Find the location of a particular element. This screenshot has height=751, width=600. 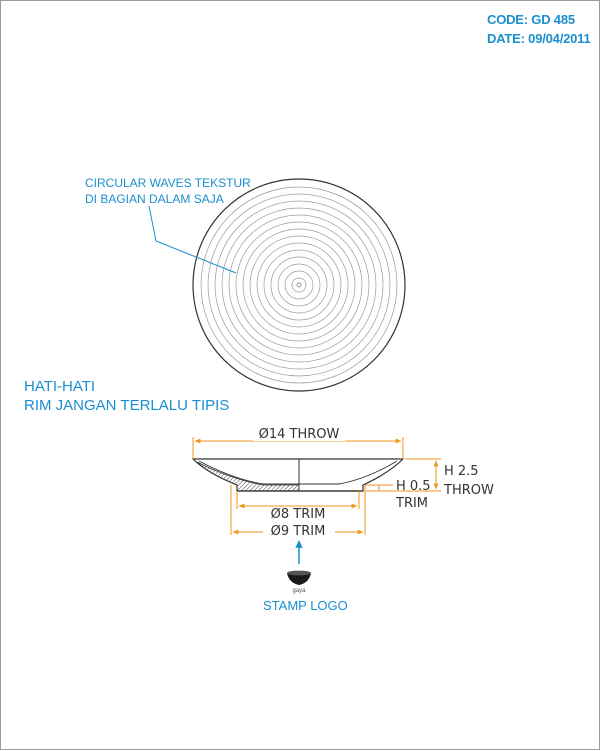

height-throw-label-1: H 2.5 is located at coordinates (461, 471).